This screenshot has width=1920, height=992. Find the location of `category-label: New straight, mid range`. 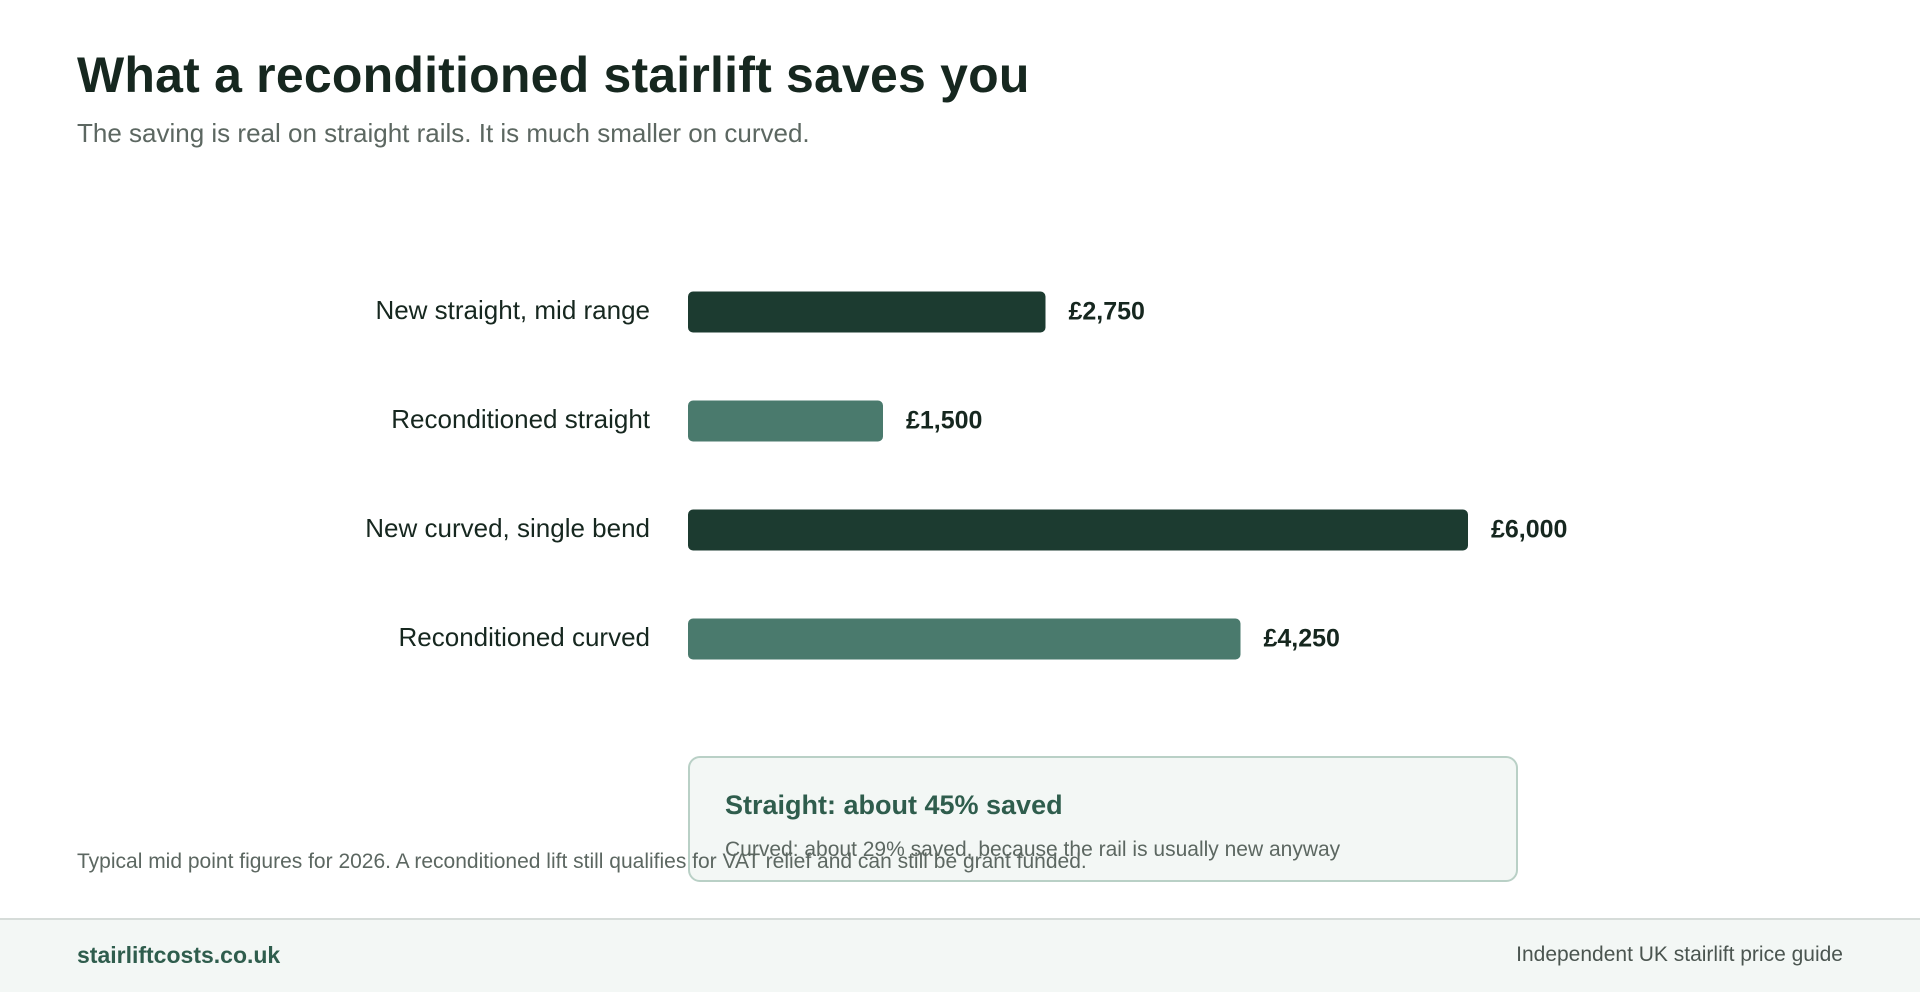

category-label: New straight, mid range is located at coordinates (512, 310).